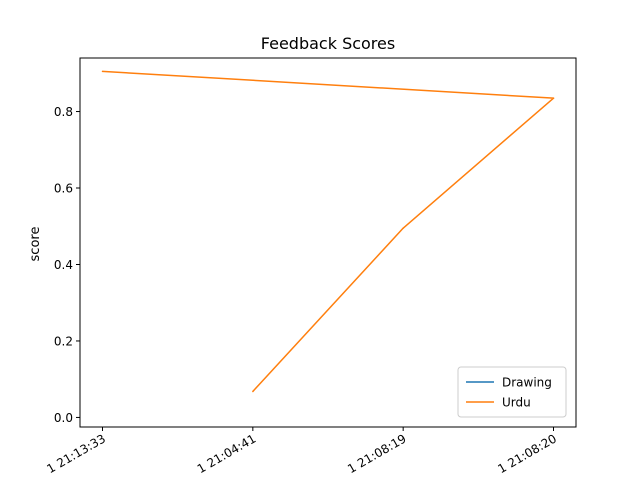 This screenshot has width=640, height=480. I want to click on y-tick-label: 0.0, so click(63, 418).